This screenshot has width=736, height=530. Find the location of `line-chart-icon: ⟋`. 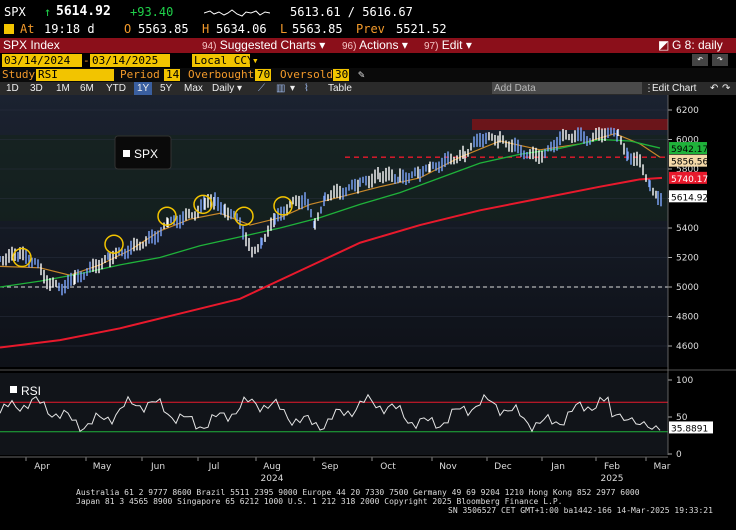

line-chart-icon: ⟋ is located at coordinates (261, 88).